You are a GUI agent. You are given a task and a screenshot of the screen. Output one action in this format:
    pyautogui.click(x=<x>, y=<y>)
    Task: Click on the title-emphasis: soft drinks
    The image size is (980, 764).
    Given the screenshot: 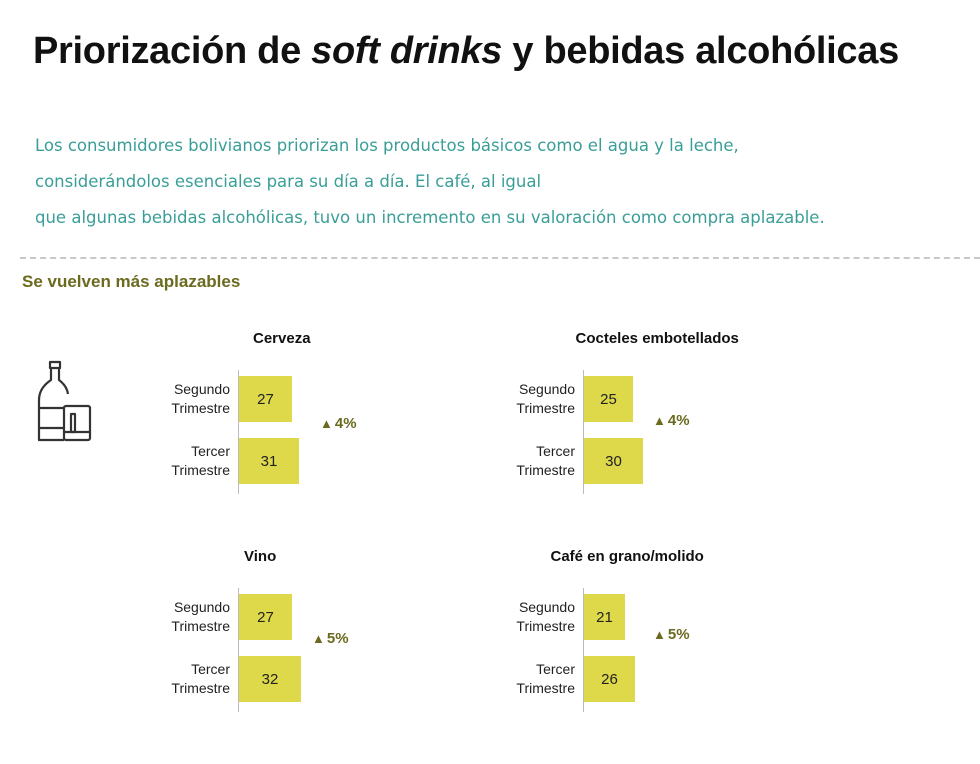 What is the action you would take?
    pyautogui.click(x=407, y=51)
    